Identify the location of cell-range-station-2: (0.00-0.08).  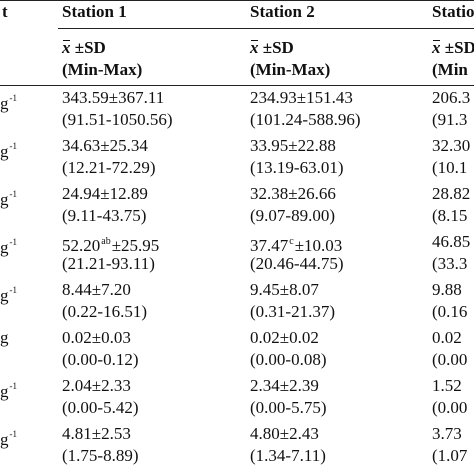
(288, 359).